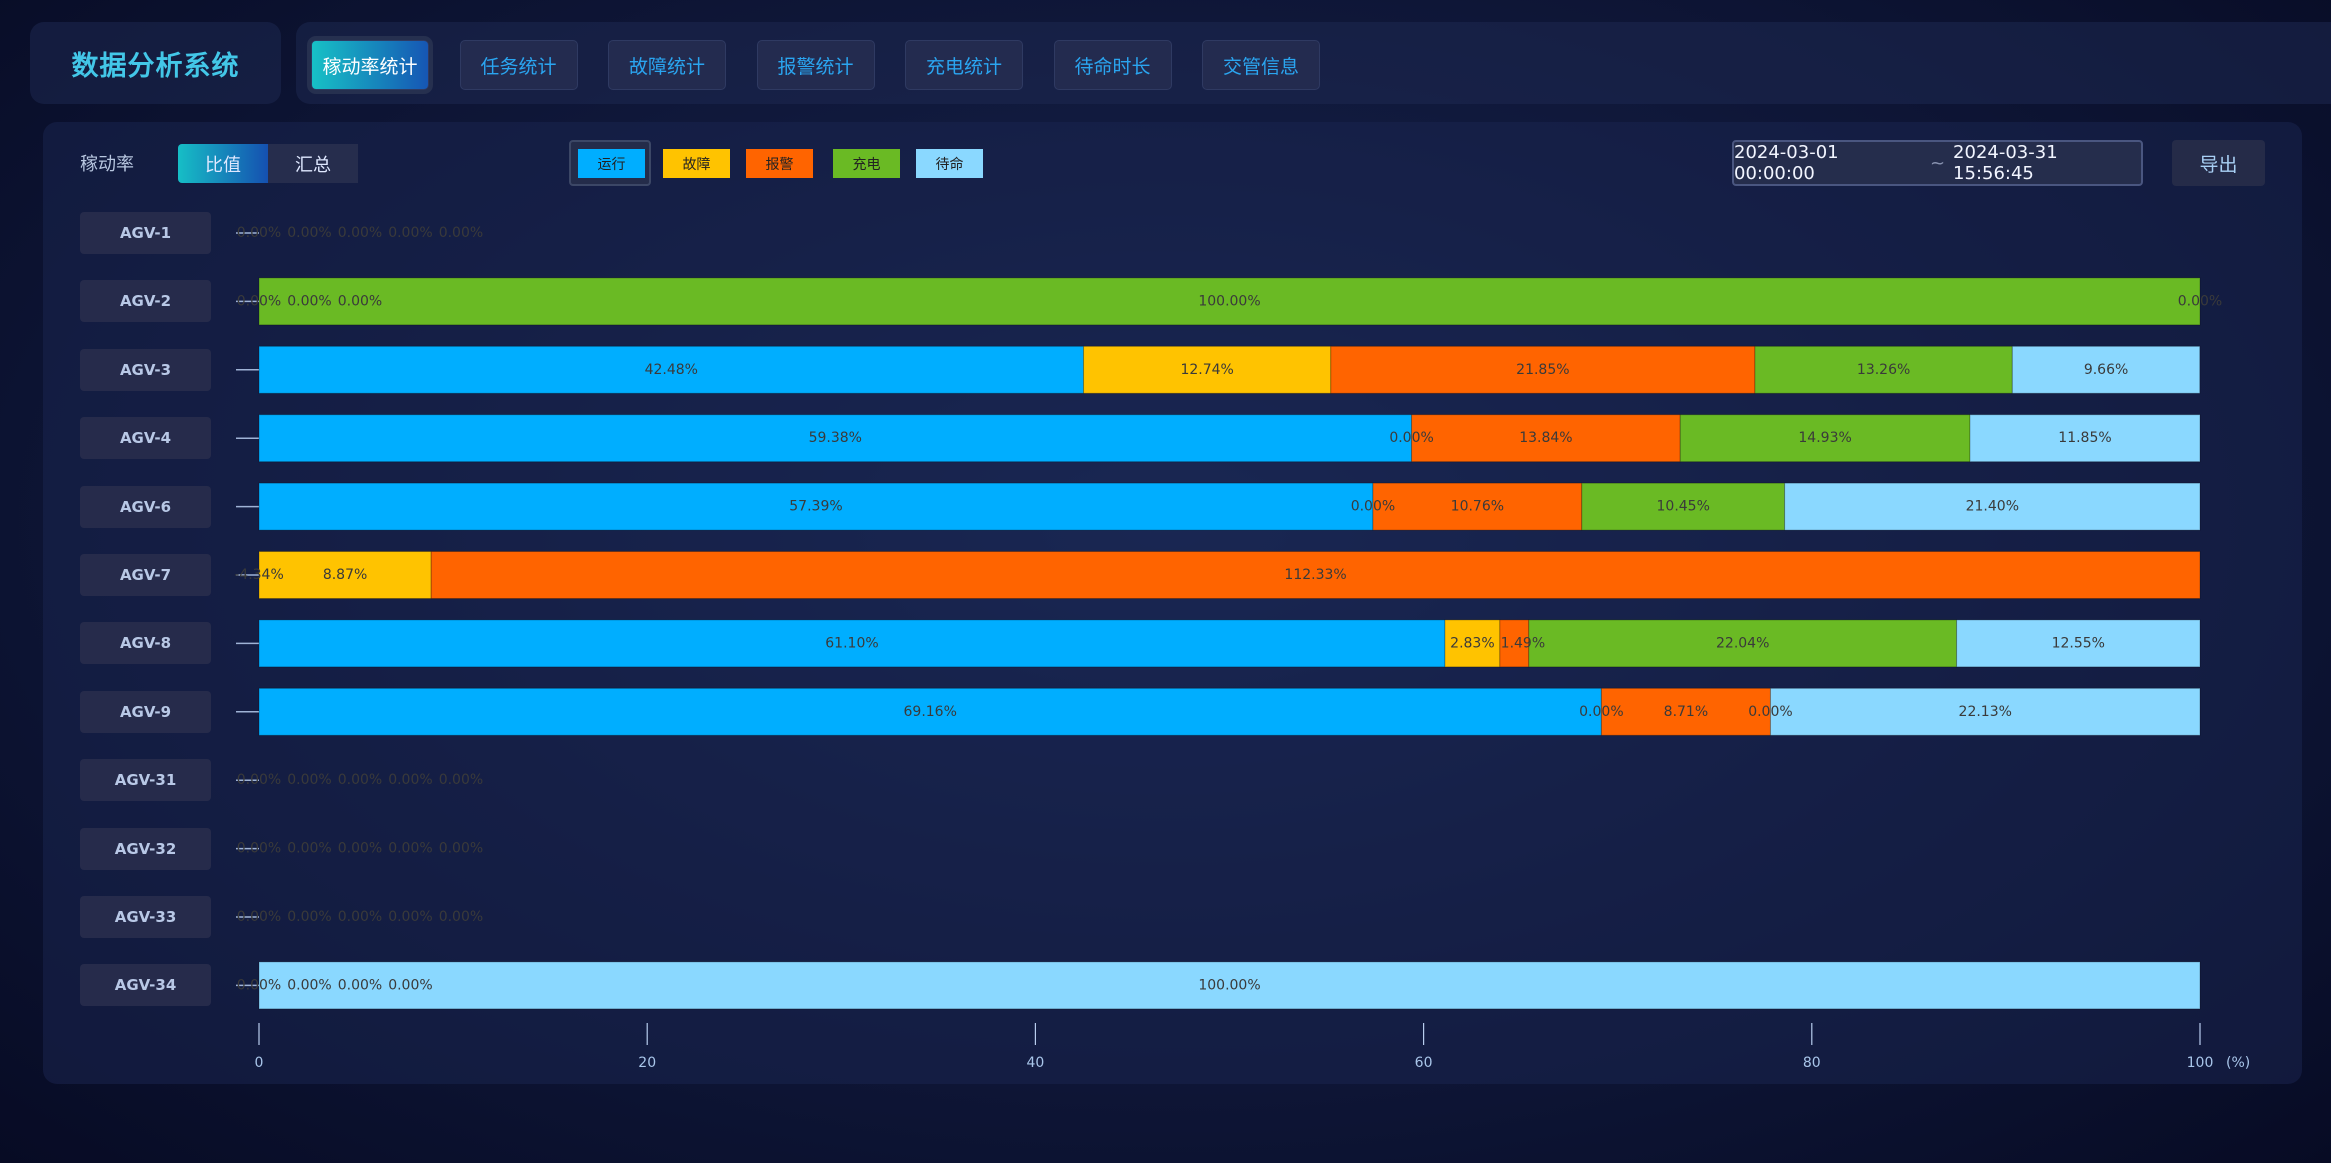  I want to click on agv-label: AGV-9, so click(145, 711).